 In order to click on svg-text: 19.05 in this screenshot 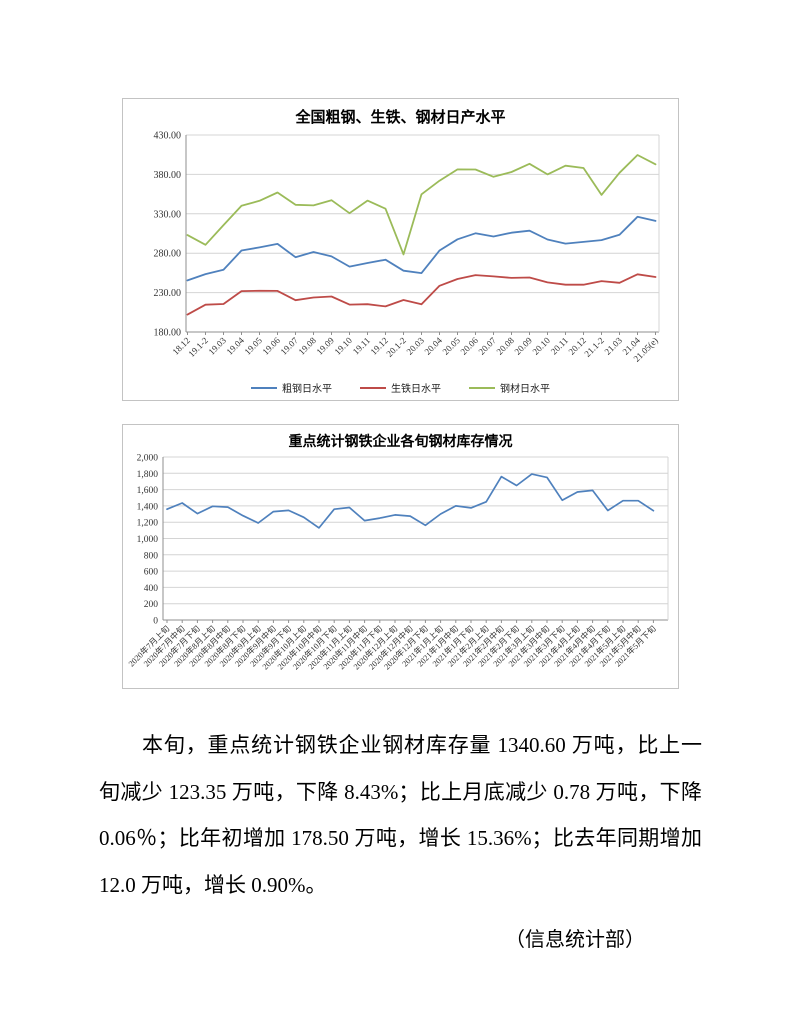, I will do `click(254, 346)`.